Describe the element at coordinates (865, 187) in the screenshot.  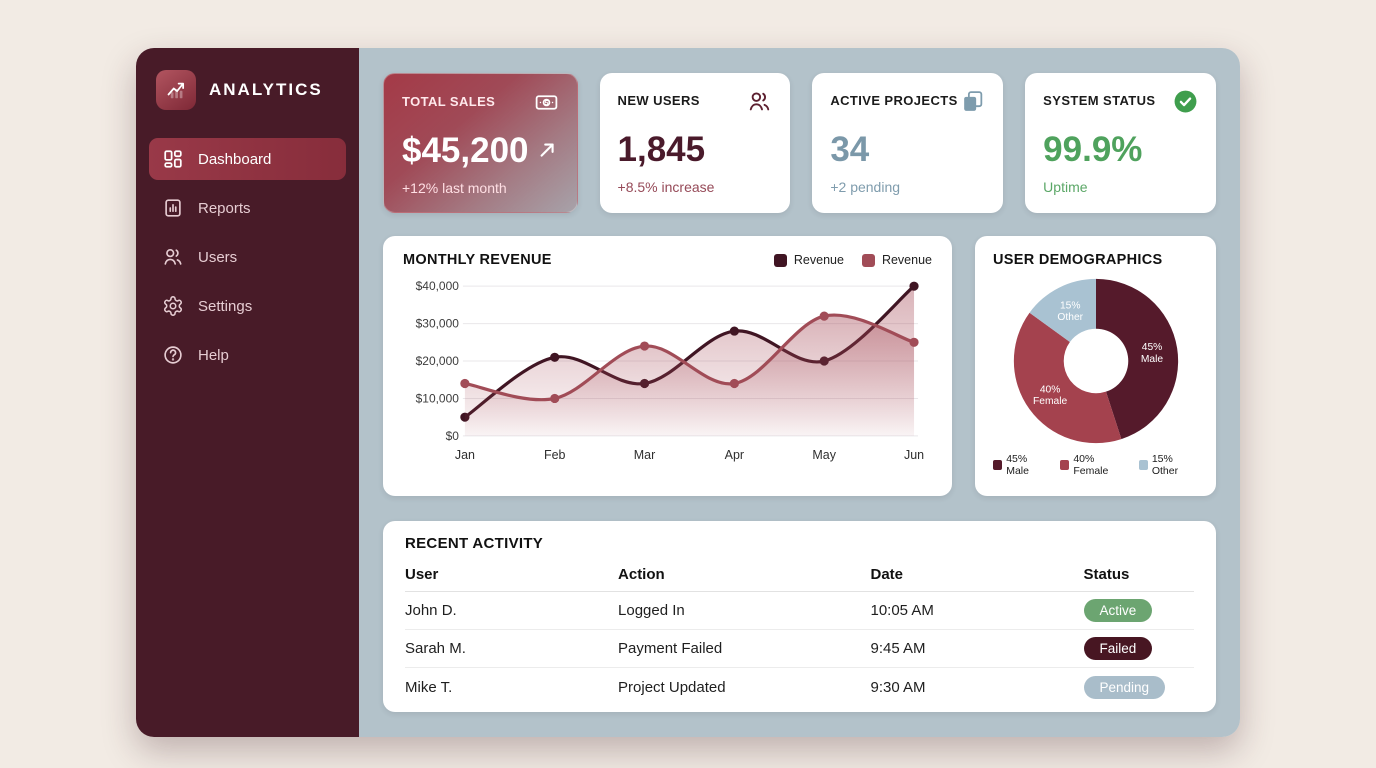
I see `stat-subtext: +2 pending` at that location.